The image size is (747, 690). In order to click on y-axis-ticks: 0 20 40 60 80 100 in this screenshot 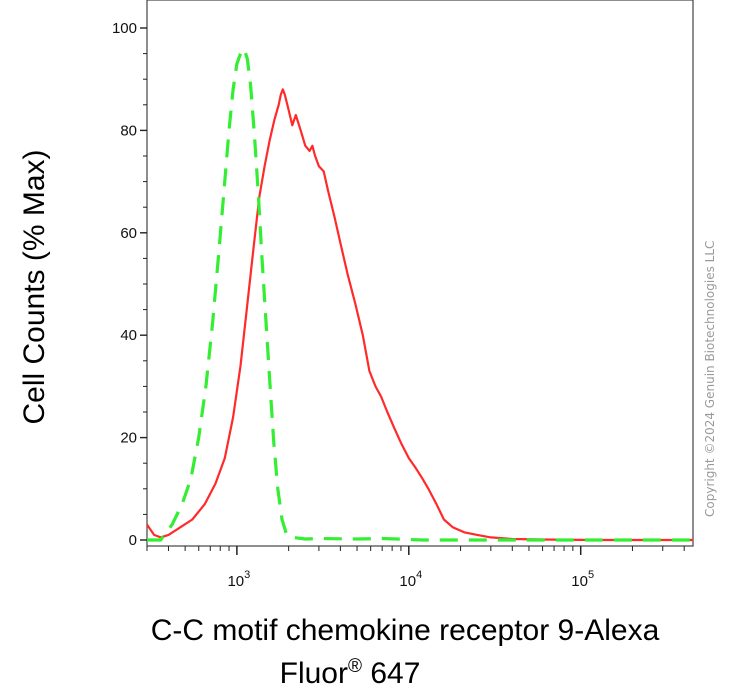, I will do `click(129, 284)`.